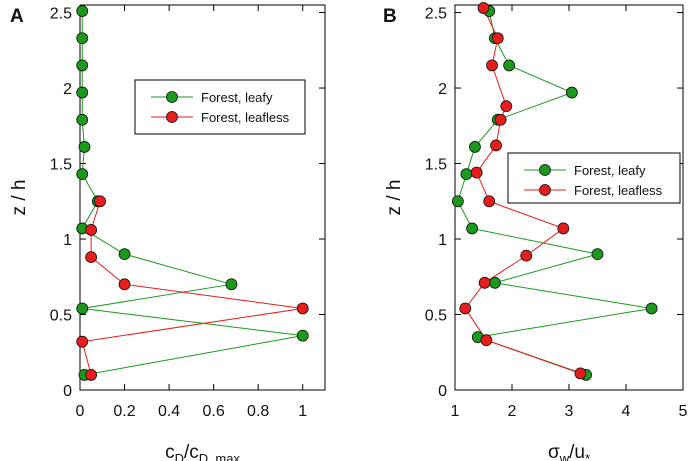 The image size is (692, 461). I want to click on x-tick-label: 2, so click(512, 411).